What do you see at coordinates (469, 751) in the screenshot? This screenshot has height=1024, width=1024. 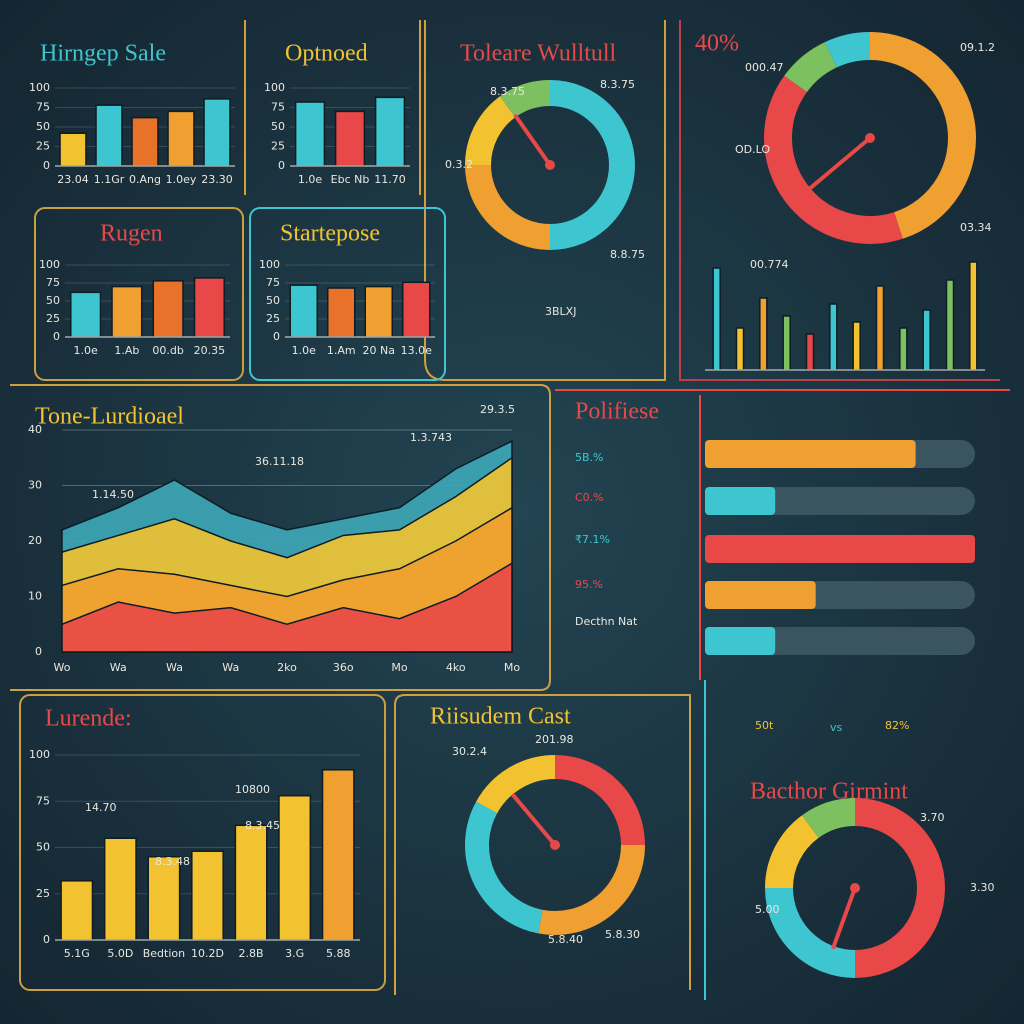 I see `annotation: 30.2.4` at bounding box center [469, 751].